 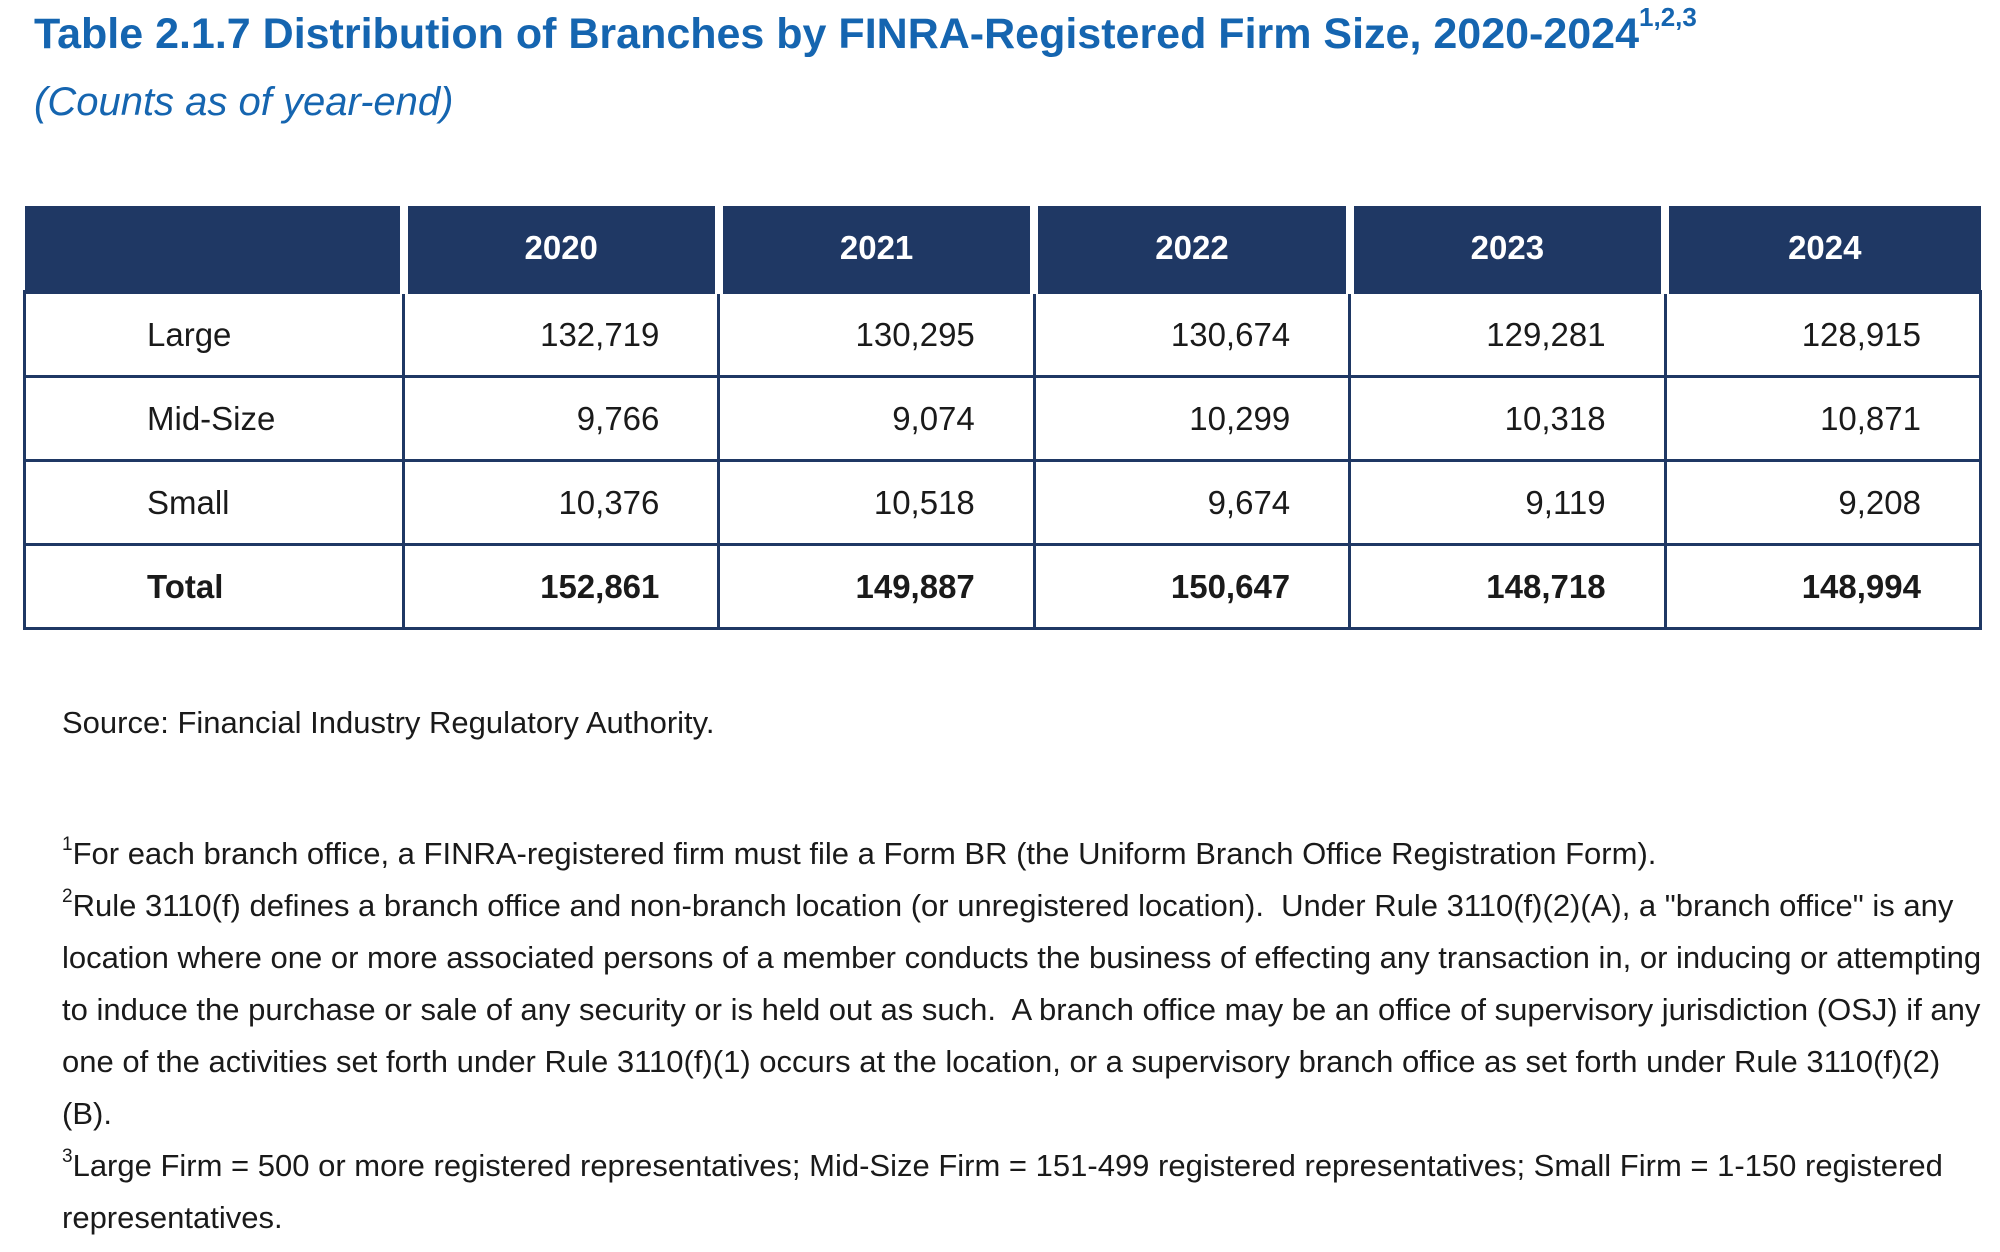 I want to click on row-label: Mid-Size, so click(x=214, y=418).